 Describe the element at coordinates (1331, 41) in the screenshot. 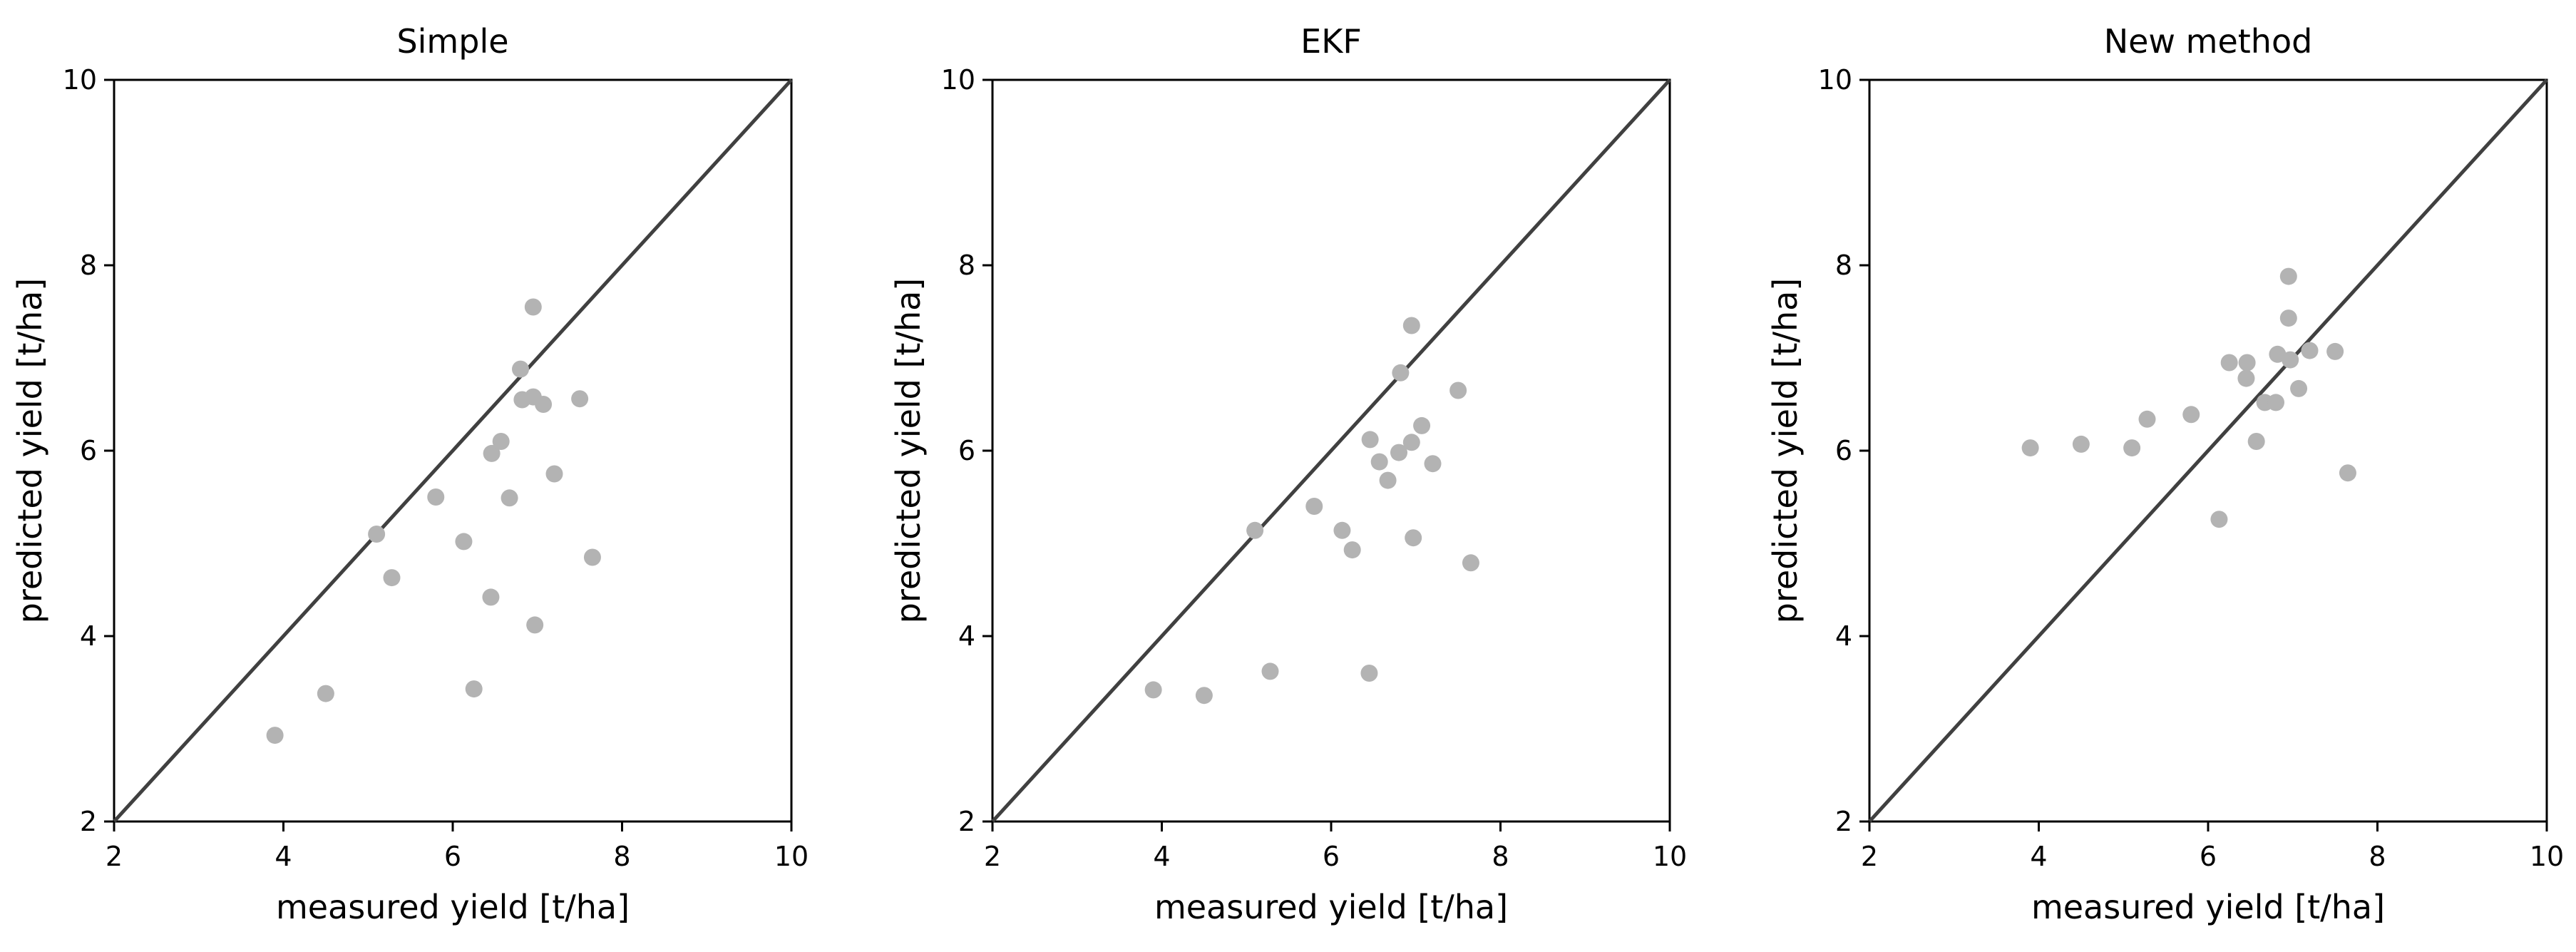

I see `chart-title: EKF` at that location.